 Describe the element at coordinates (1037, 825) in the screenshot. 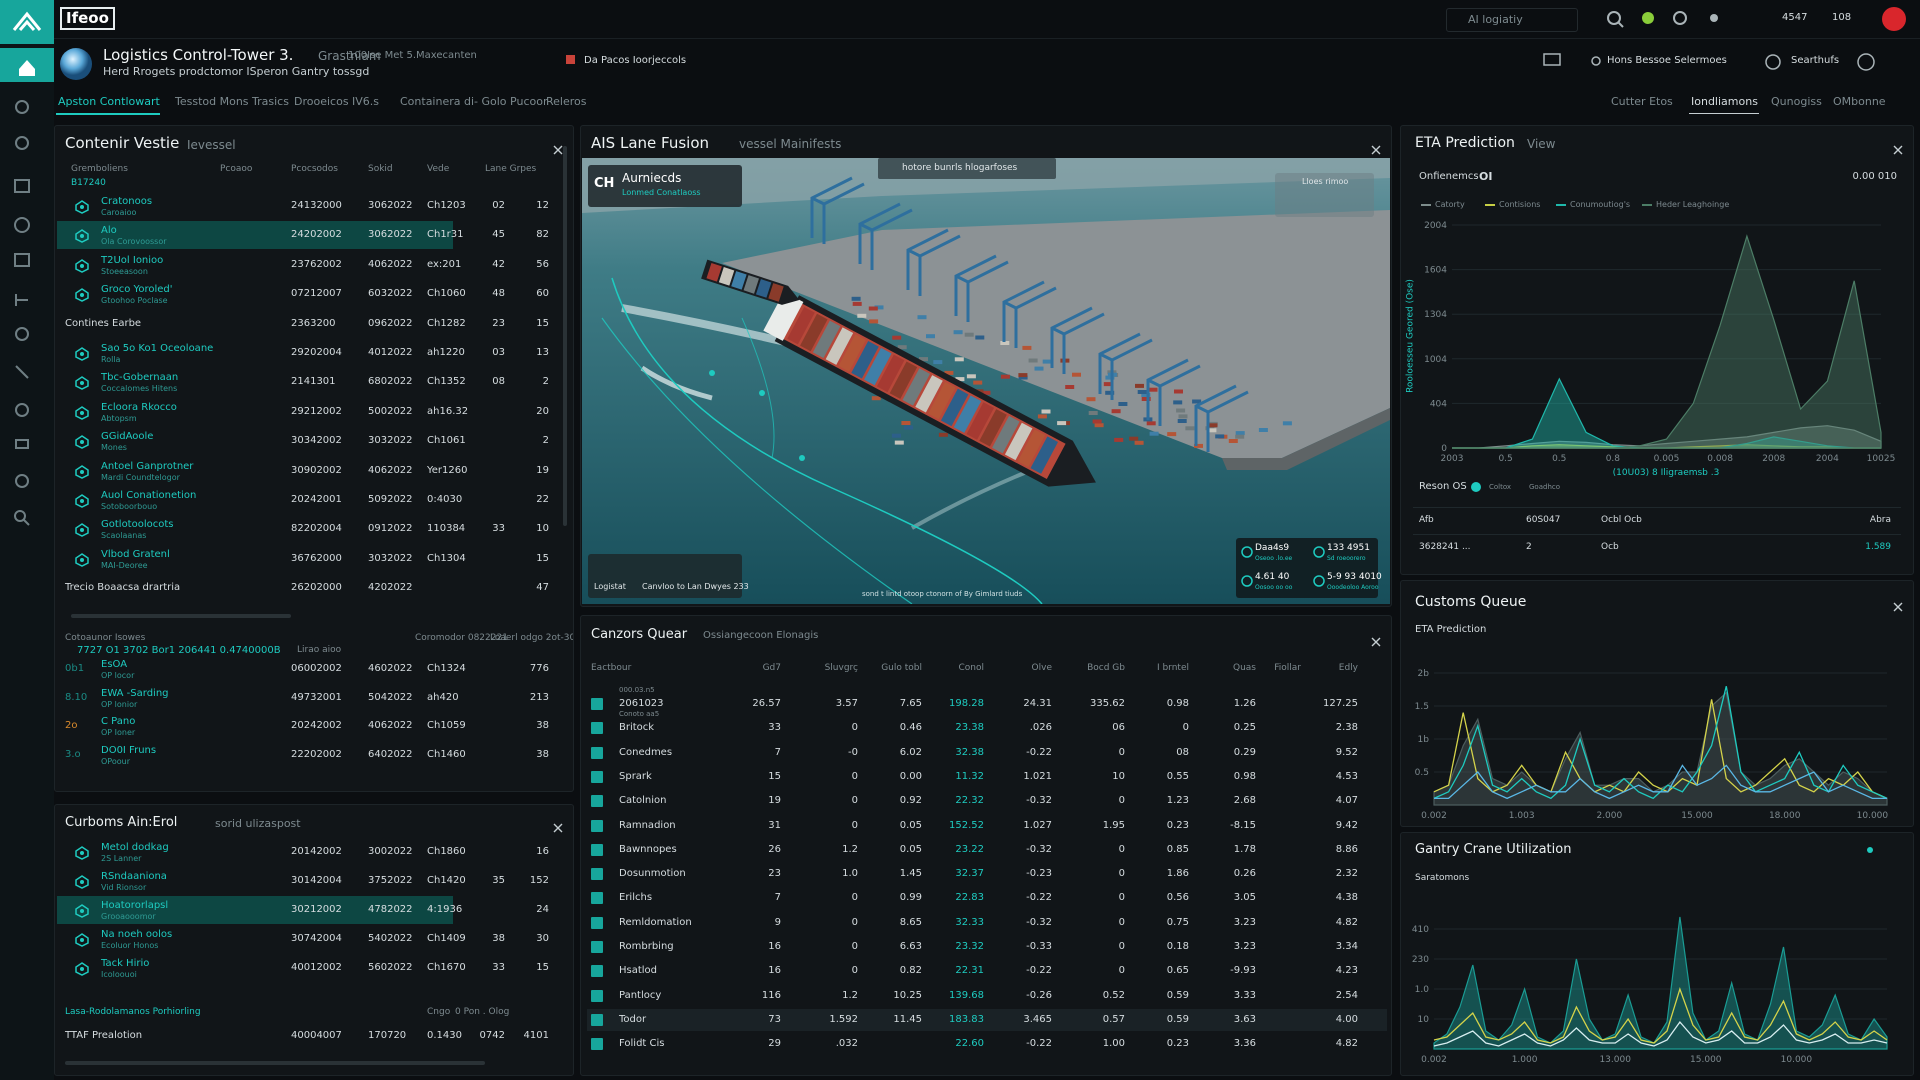

I see `cell: 1.027` at that location.